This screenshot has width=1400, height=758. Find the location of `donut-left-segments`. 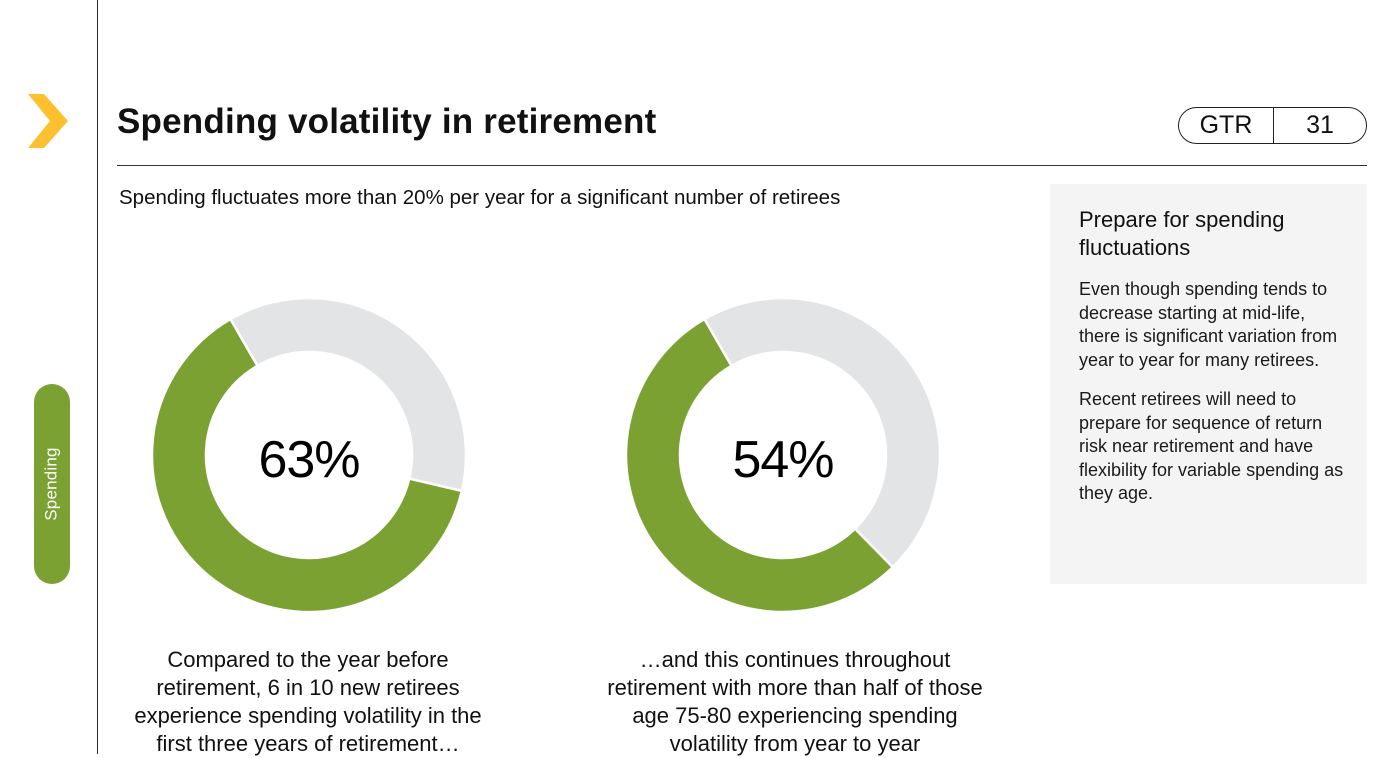

donut-left-segments is located at coordinates (309, 455).